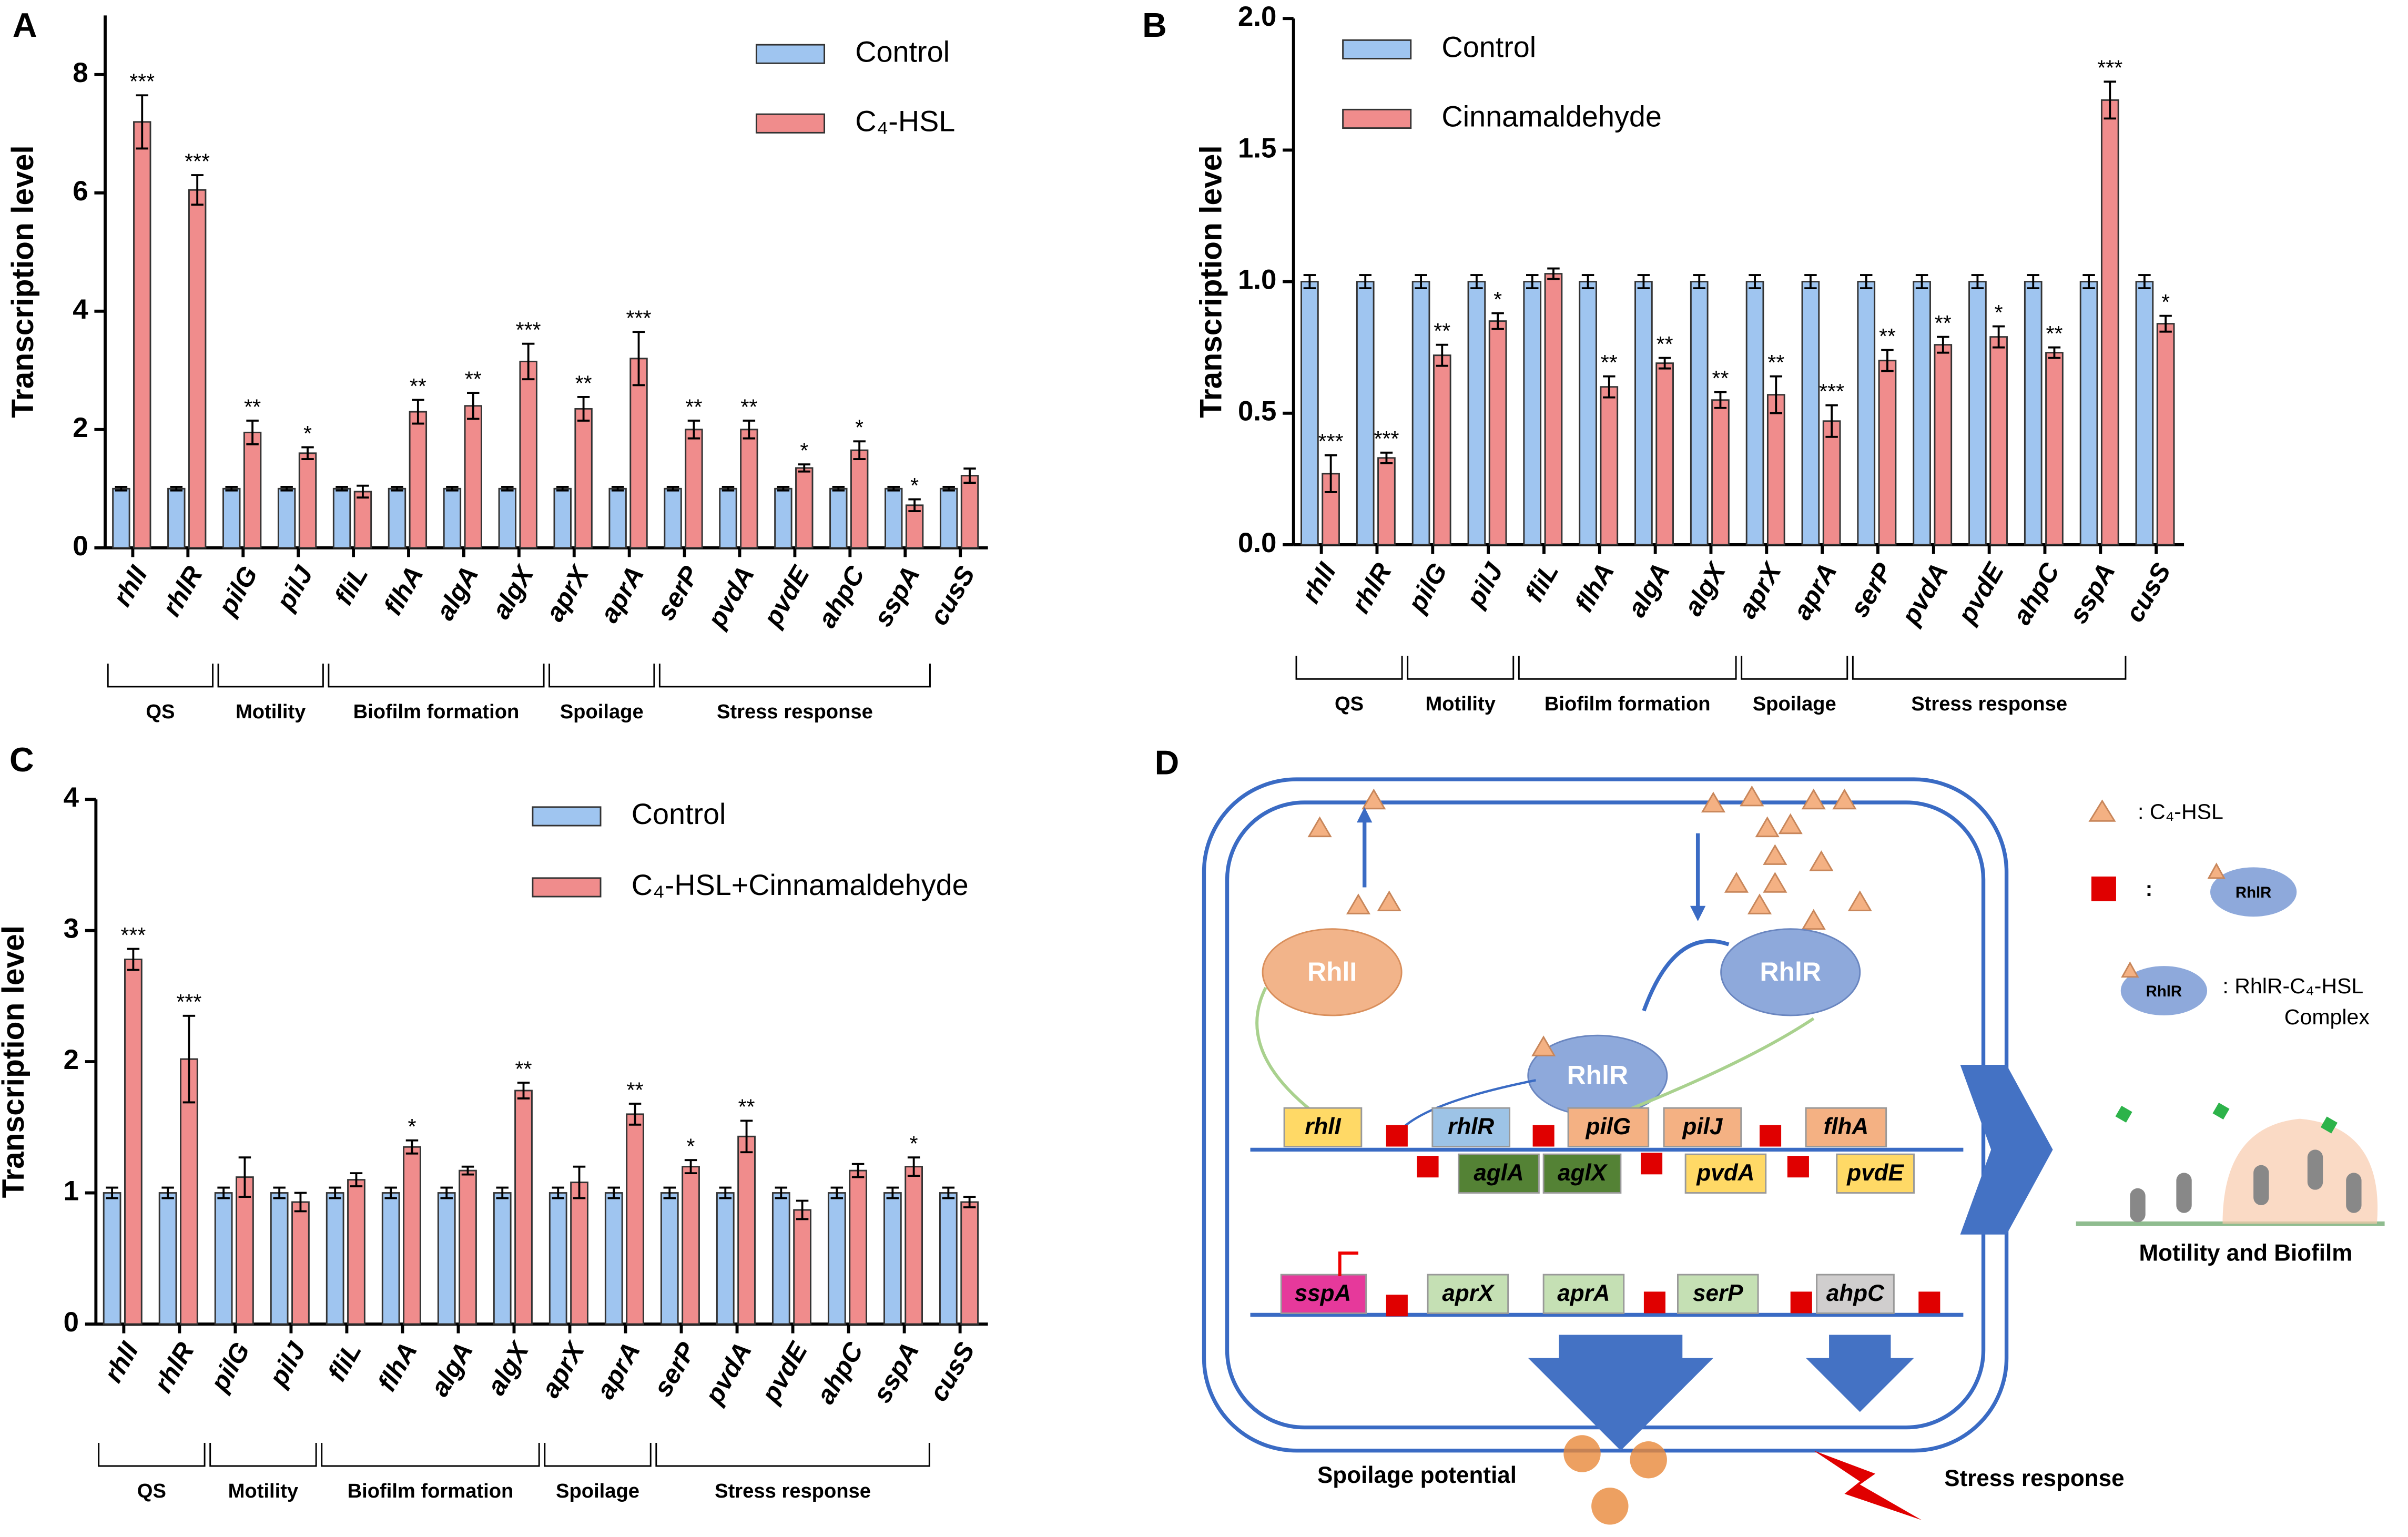 Image resolution: width=2408 pixels, height=1537 pixels. What do you see at coordinates (237, 591) in the screenshot?
I see `x-tick-label: pilG` at bounding box center [237, 591].